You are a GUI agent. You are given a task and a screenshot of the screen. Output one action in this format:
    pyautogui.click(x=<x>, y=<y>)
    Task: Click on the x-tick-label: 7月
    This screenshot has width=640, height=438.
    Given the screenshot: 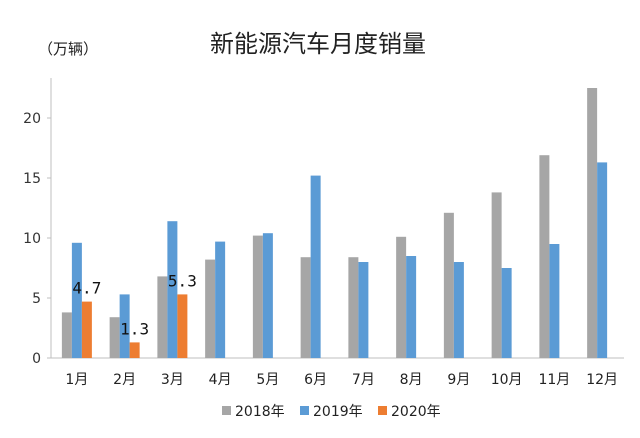 What is the action you would take?
    pyautogui.click(x=363, y=380)
    